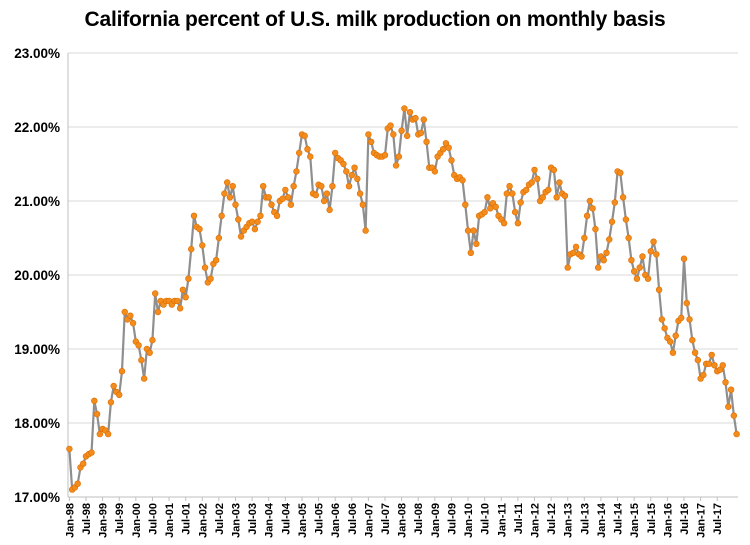 Image resolution: width=750 pixels, height=545 pixels. What do you see at coordinates (286, 518) in the screenshot?
I see `x-tick-label: Jul-04` at bounding box center [286, 518].